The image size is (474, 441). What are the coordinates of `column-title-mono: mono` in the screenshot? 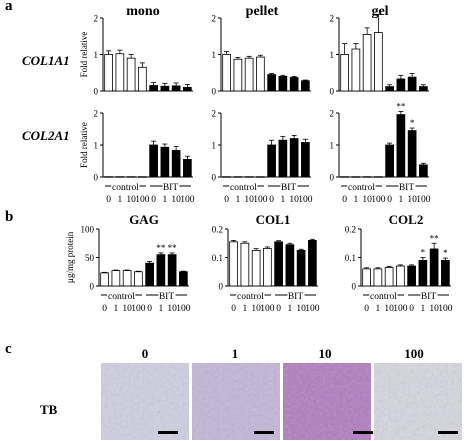 It's located at (142, 11).